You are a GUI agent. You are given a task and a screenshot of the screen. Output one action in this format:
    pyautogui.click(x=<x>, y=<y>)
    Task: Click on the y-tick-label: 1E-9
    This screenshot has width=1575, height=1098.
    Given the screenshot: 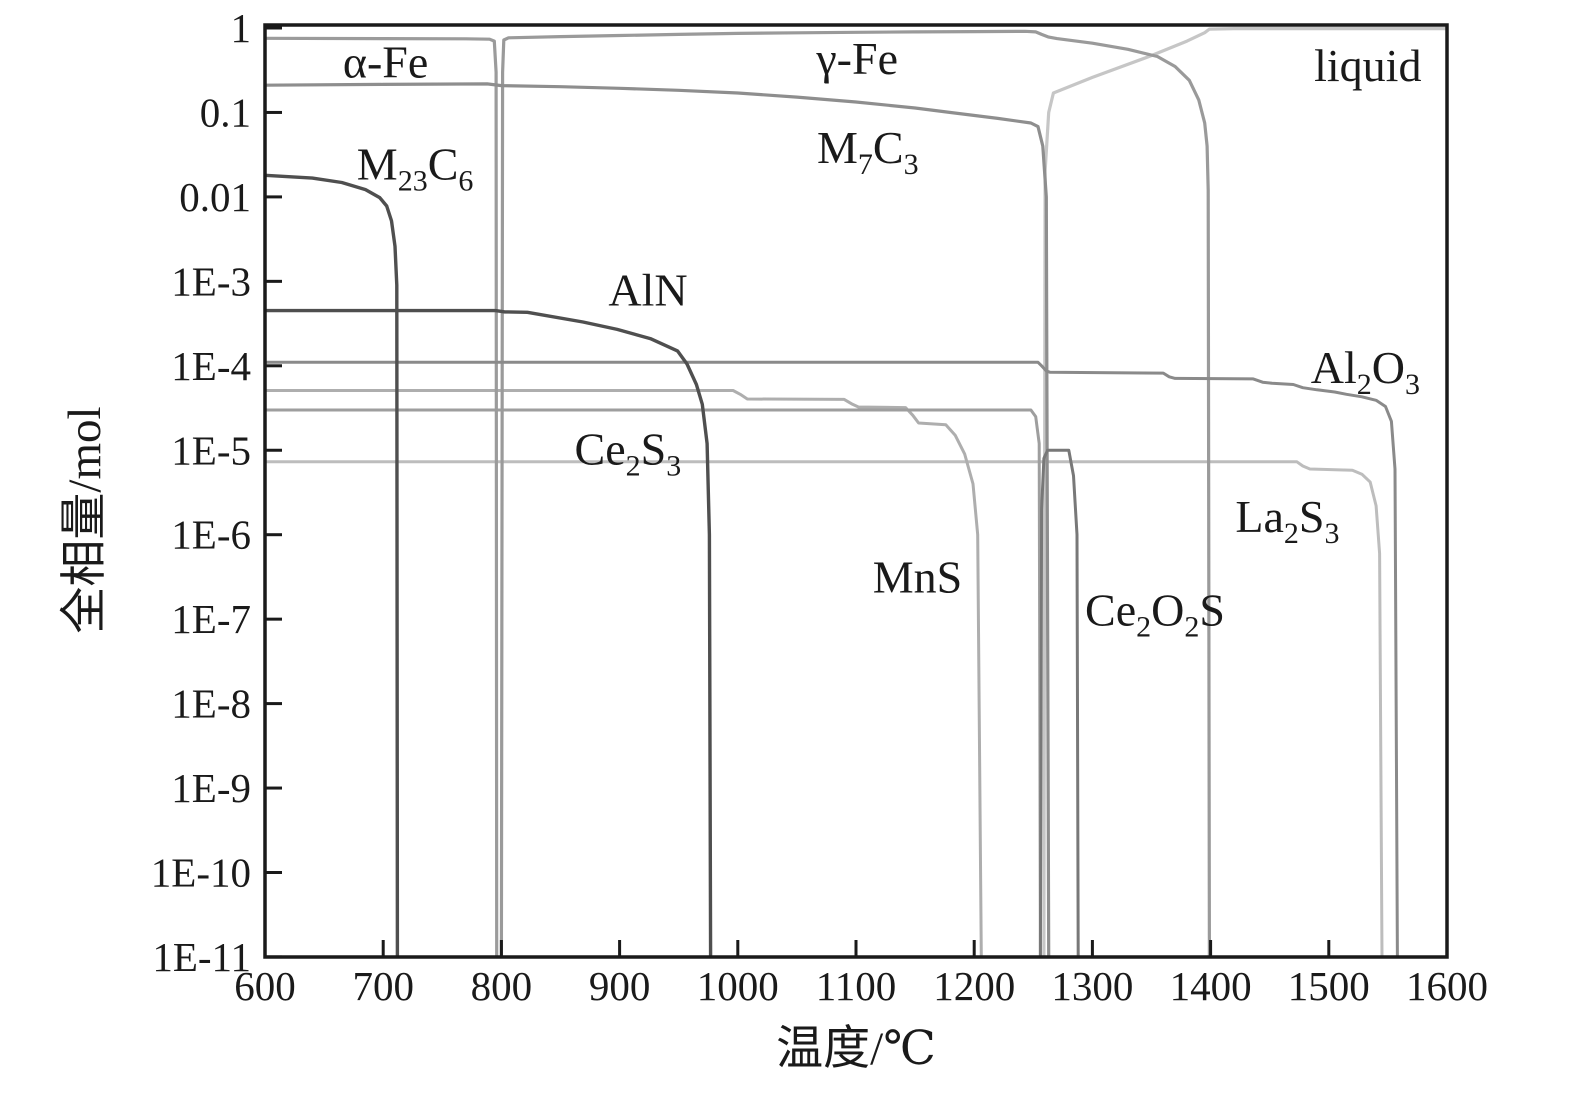 What is the action you would take?
    pyautogui.click(x=211, y=788)
    